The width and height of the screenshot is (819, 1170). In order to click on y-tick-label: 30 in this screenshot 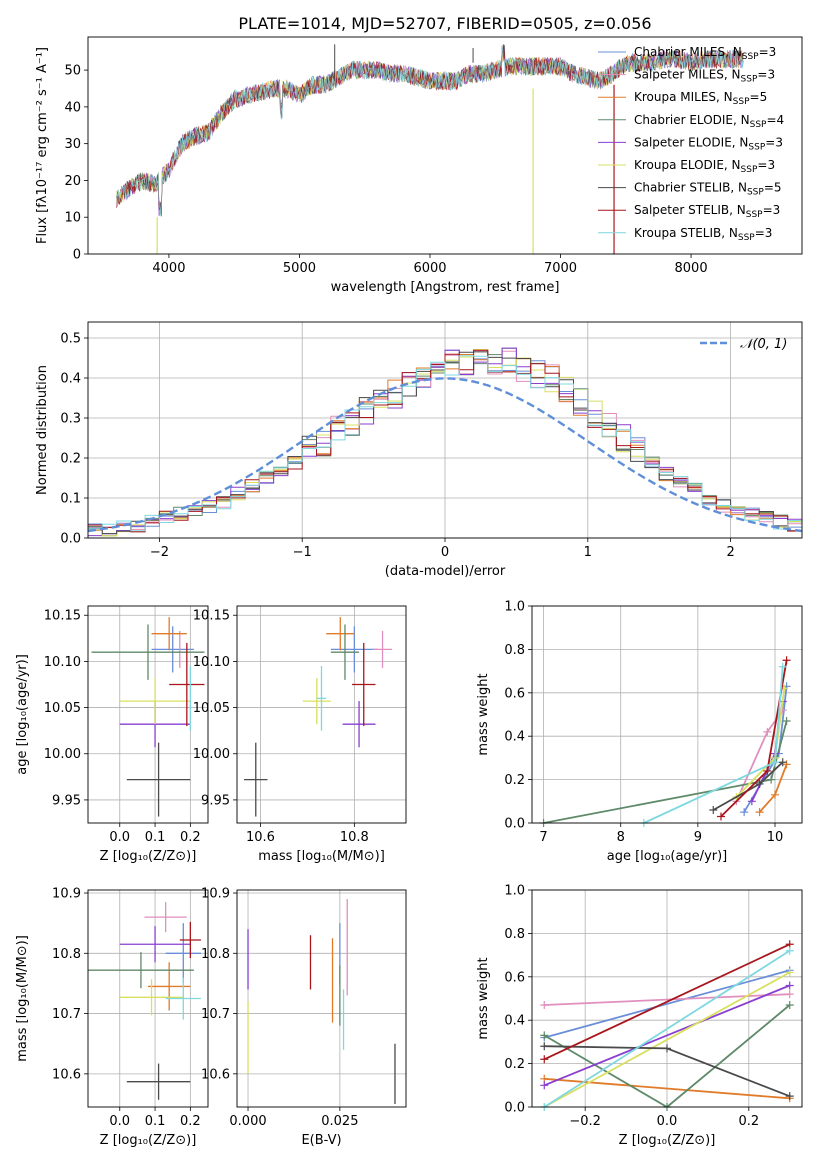, I will do `click(72, 144)`.